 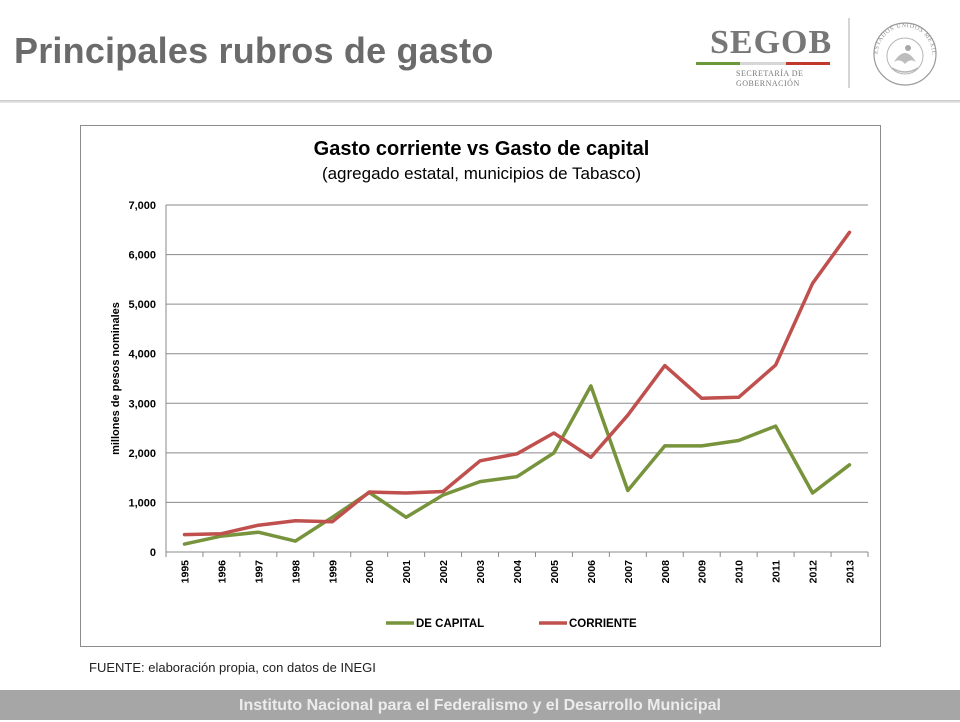 I want to click on x-tick-label: 1997, so click(x=259, y=572).